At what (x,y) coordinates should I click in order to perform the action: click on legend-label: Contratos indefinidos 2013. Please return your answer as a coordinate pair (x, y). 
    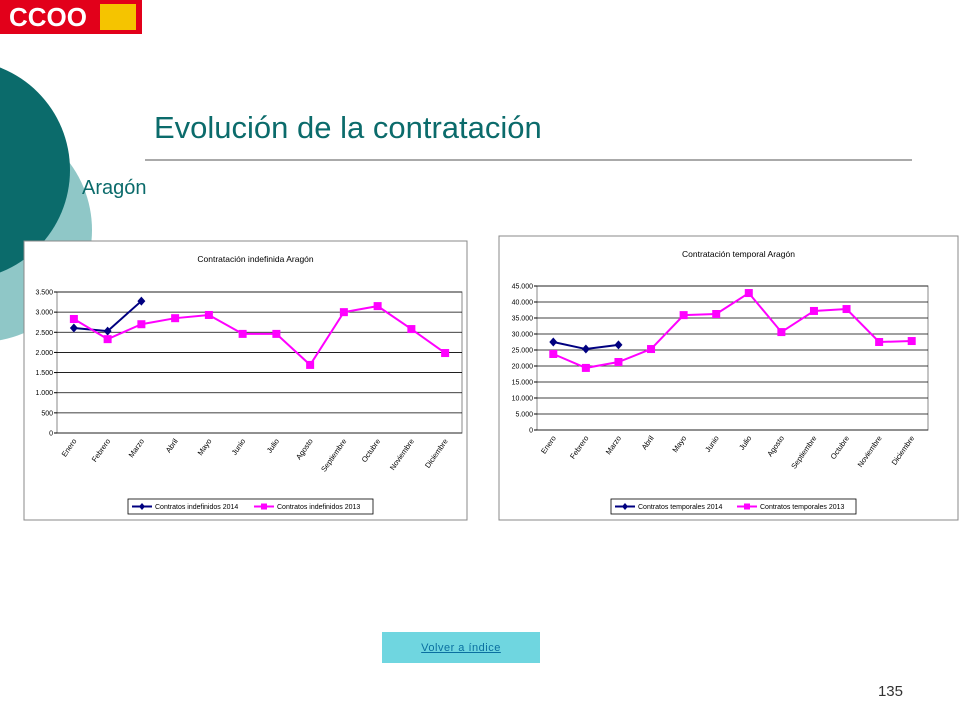
    Looking at the image, I should click on (318, 507).